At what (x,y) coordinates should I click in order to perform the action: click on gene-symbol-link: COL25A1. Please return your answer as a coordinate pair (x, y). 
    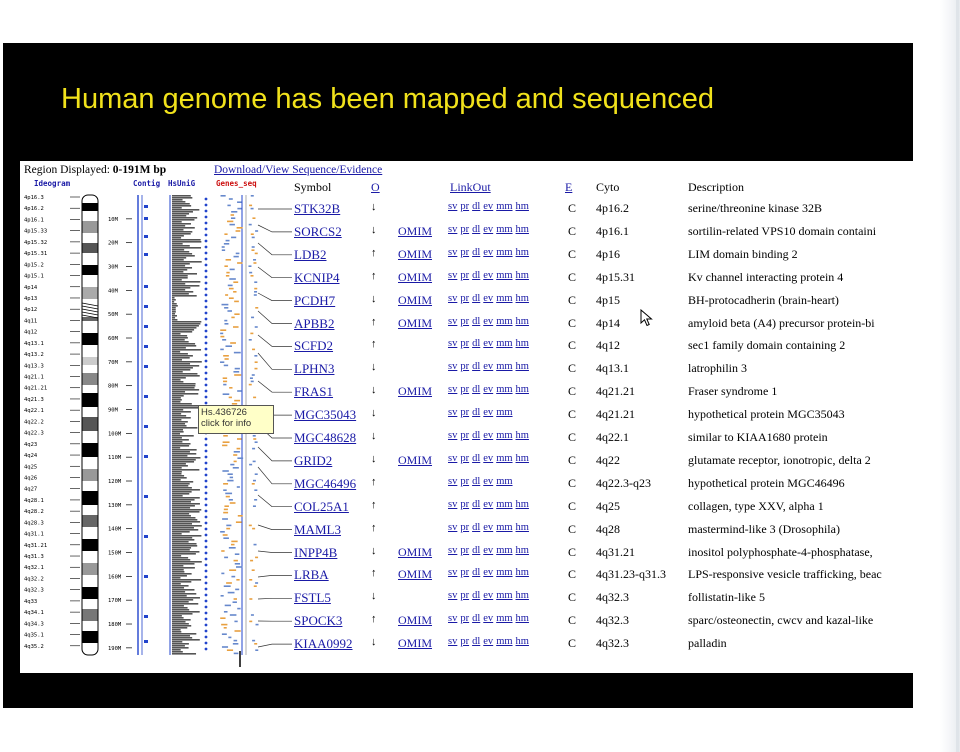
    Looking at the image, I should click on (321, 507).